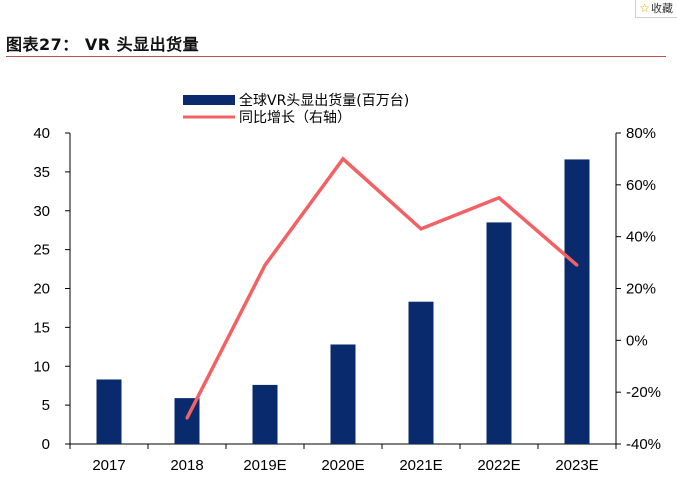  Describe the element at coordinates (342, 465) in the screenshot. I see `x-tick-label: 2020E` at that location.